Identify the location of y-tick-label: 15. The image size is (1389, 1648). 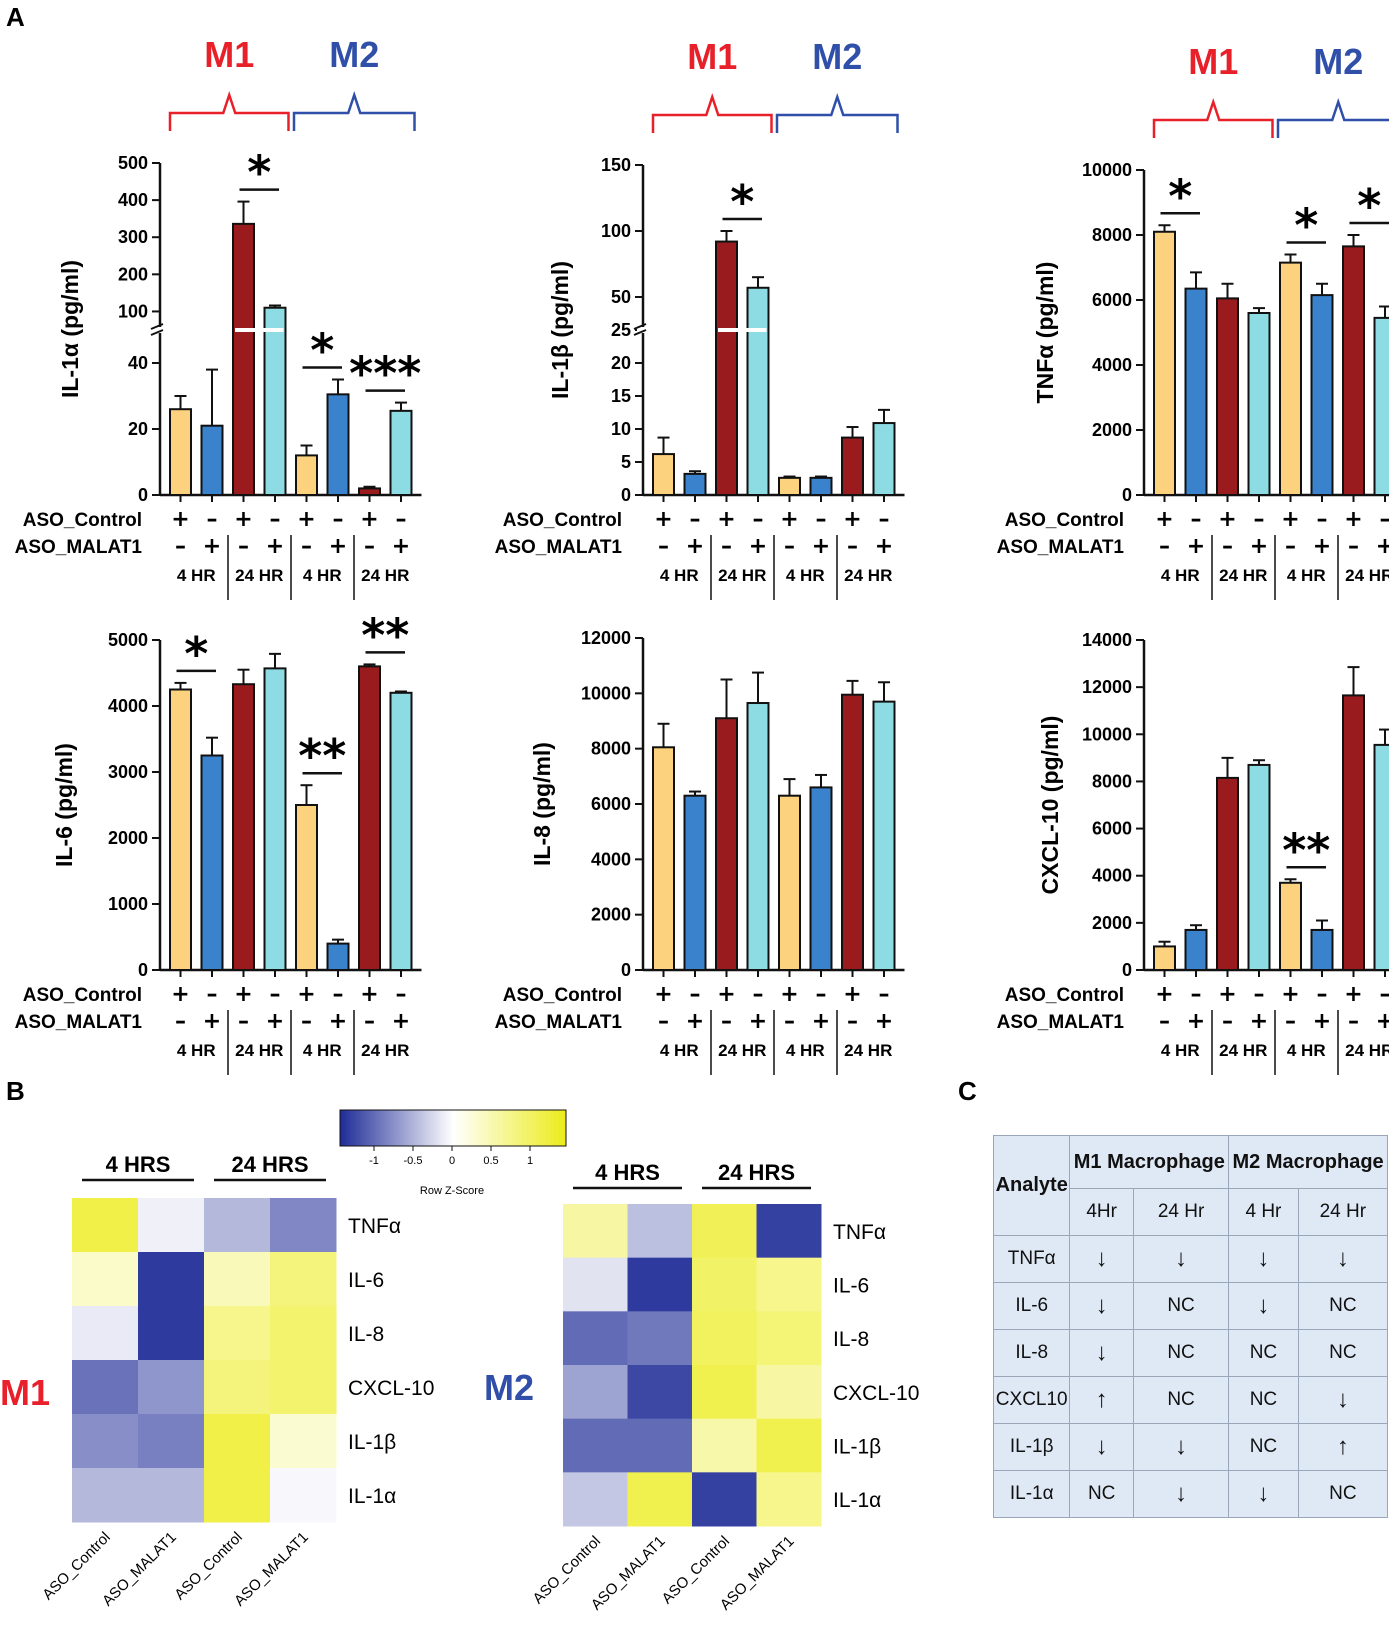
(621, 396).